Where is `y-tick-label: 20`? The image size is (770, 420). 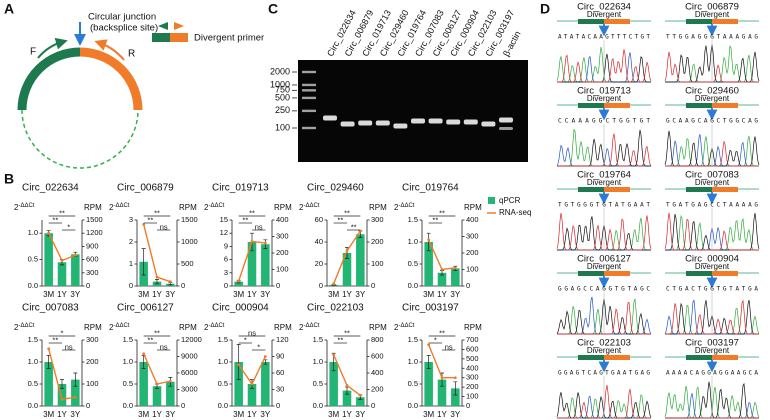
y-tick-label: 20 is located at coordinates (319, 263).